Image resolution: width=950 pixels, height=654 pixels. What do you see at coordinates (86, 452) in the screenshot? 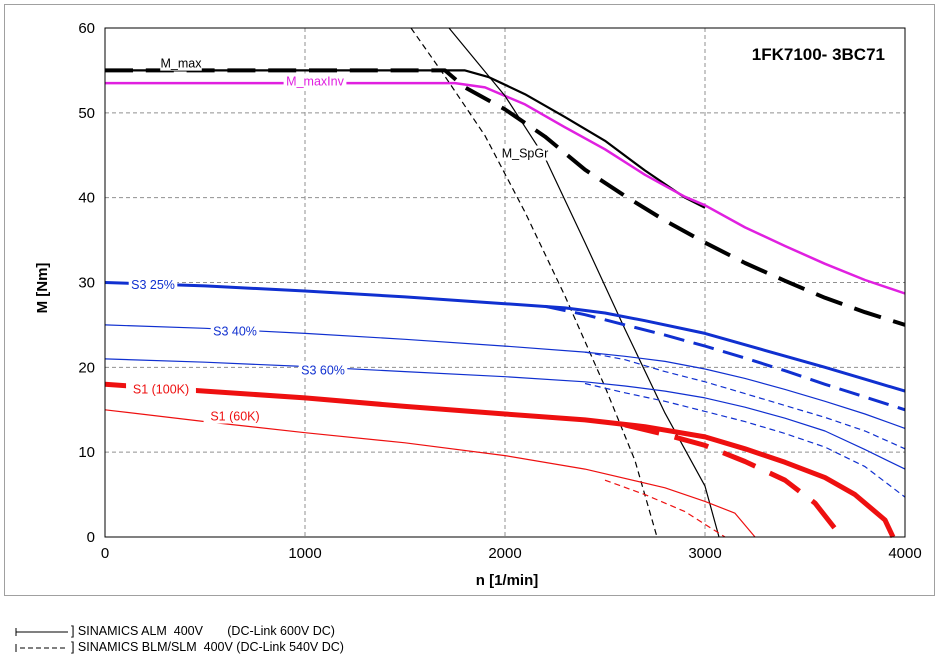
I see `y-tick-label: 10` at bounding box center [86, 452].